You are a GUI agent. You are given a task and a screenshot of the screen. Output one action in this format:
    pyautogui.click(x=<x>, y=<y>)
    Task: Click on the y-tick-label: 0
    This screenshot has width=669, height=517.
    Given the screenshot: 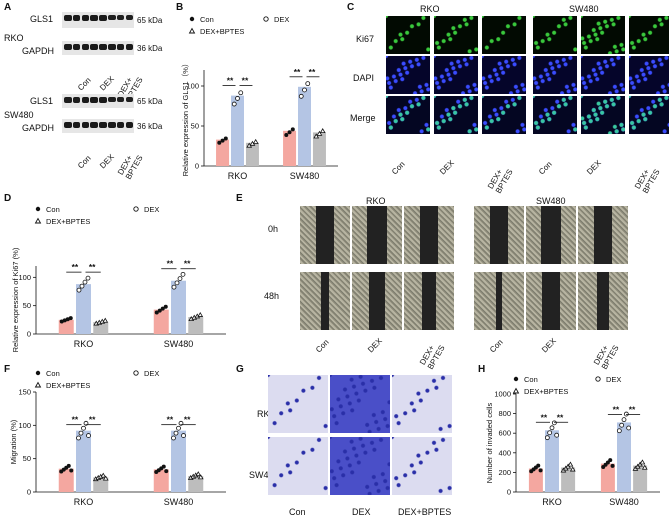 What is the action you would take?
    pyautogui.click(x=509, y=492)
    